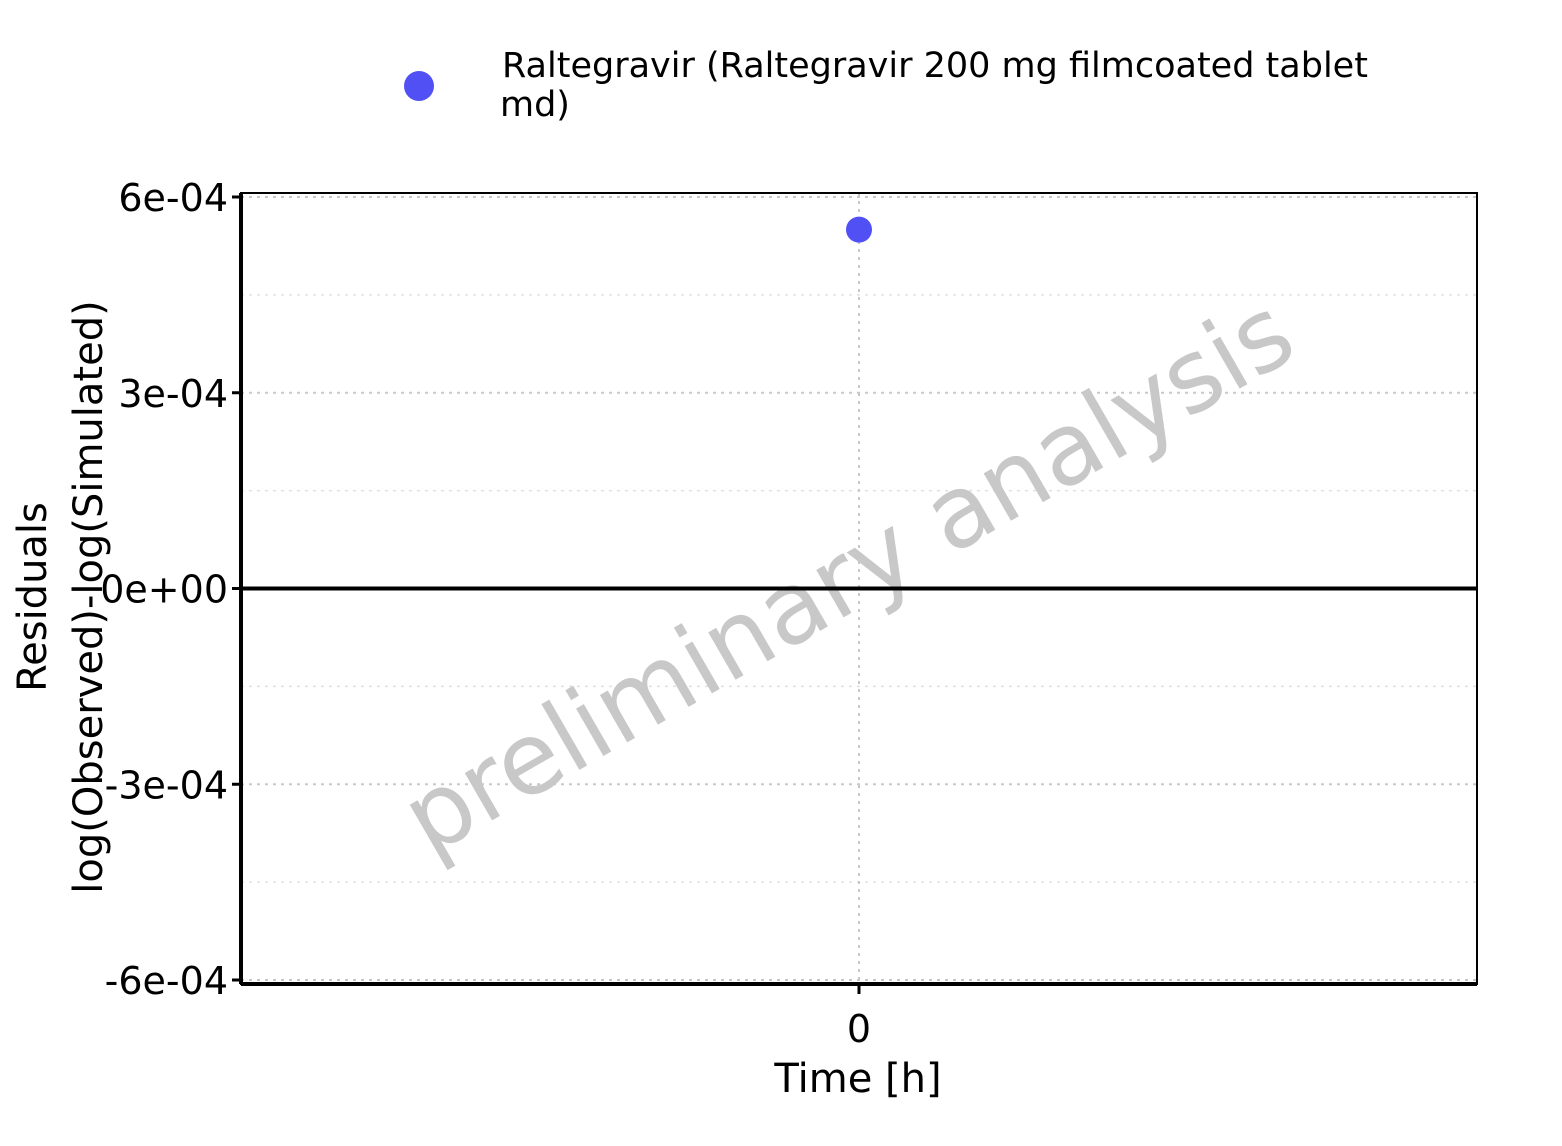  I want to click on x-tick-label: 0, so click(859, 1029).